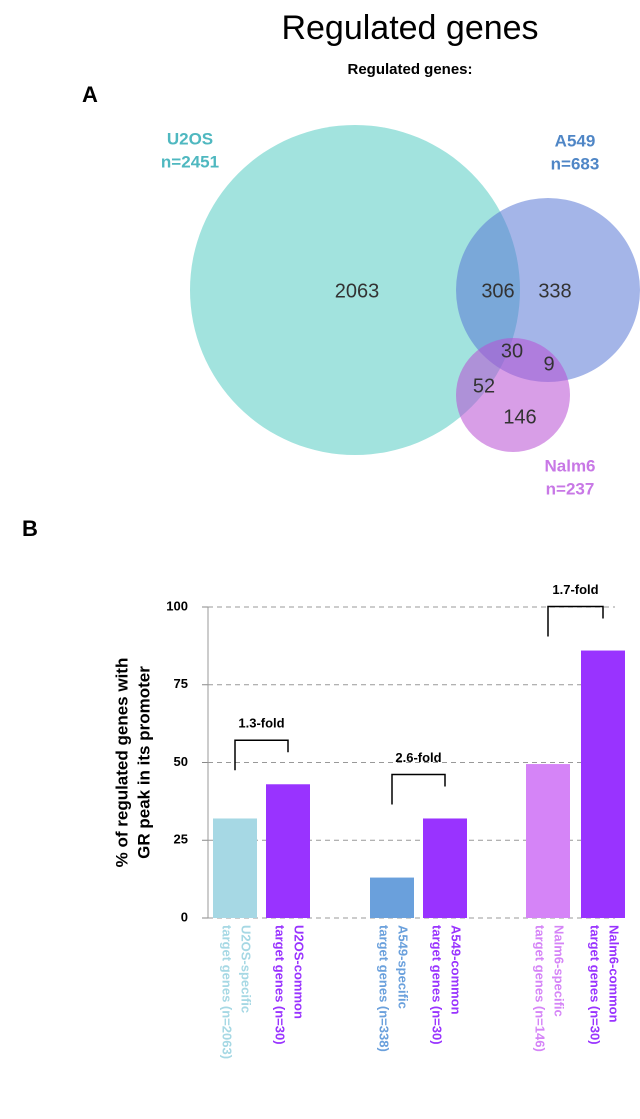 The image size is (640, 1119). I want to click on fold-annotation: 2.6-fold, so click(418, 757).